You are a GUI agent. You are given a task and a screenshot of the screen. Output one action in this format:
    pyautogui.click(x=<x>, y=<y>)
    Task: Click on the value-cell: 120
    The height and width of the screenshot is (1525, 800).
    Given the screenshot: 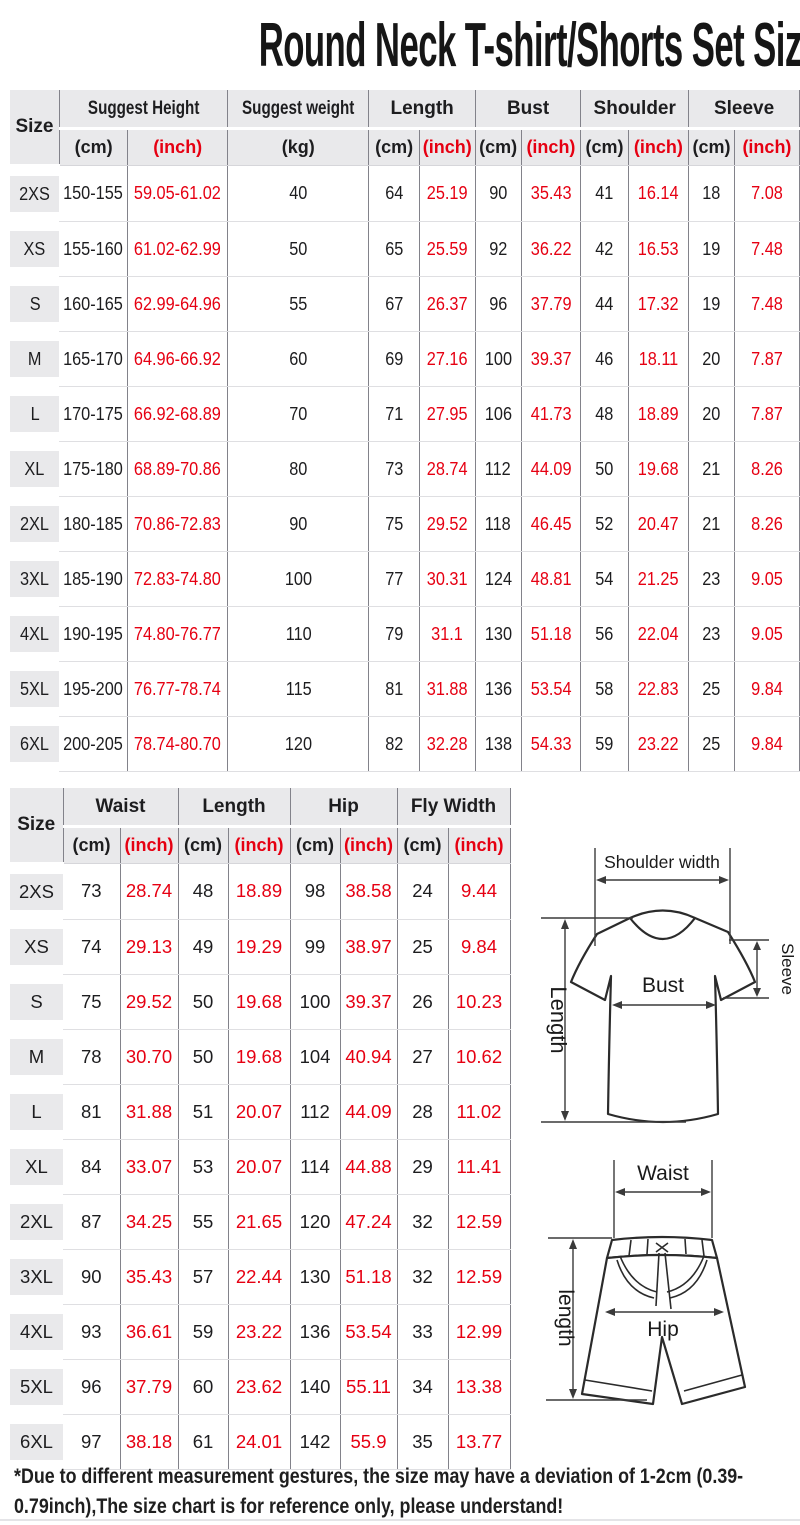 What is the action you would take?
    pyautogui.click(x=315, y=1222)
    